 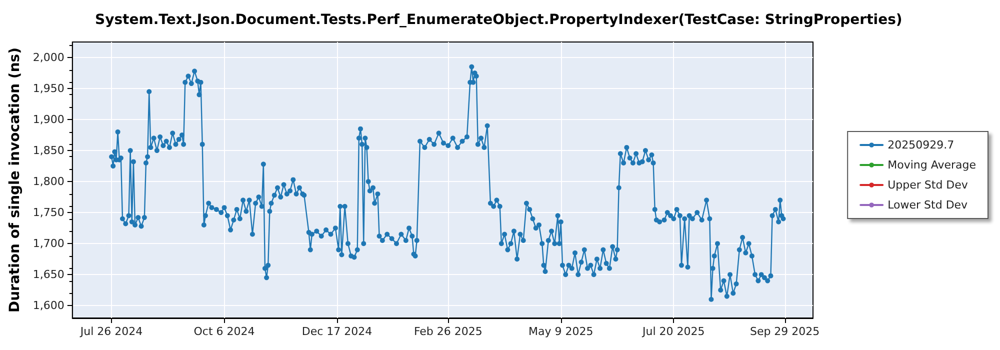 What do you see at coordinates (48, 213) in the screenshot?
I see `y-tick-label: 1,750` at bounding box center [48, 213].